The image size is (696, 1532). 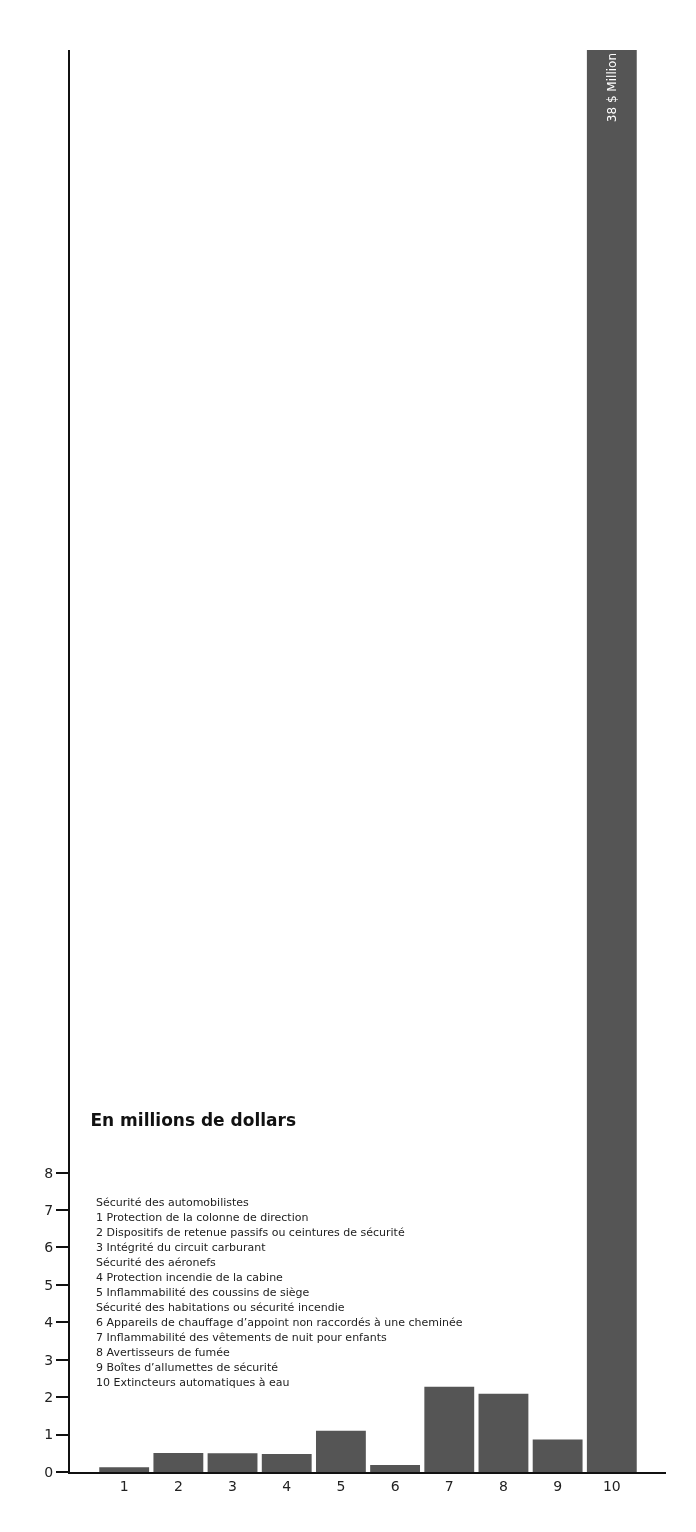 I want to click on data-label: 38 $ Million, so click(x=611, y=88).